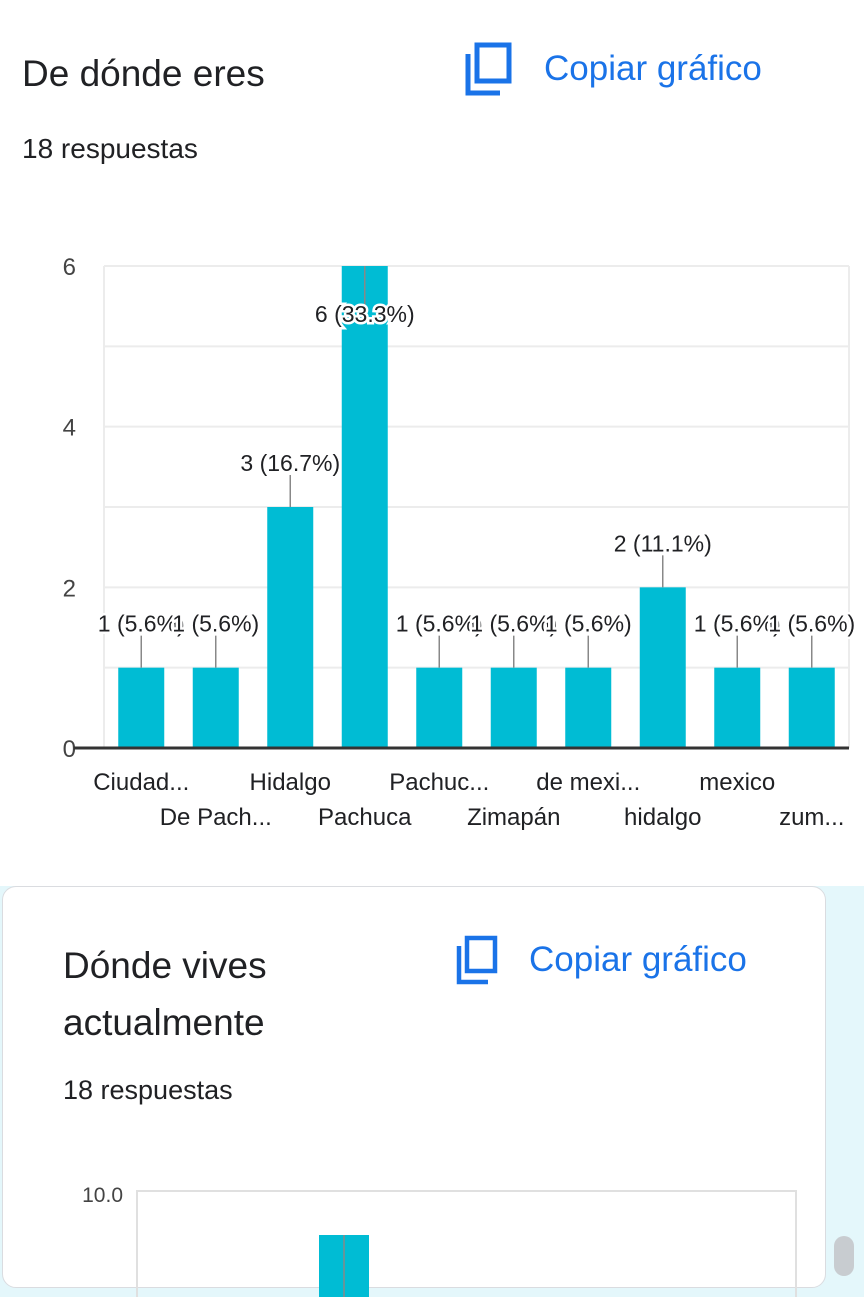 This screenshot has width=864, height=1297. Describe the element at coordinates (290, 782) in the screenshot. I see `x-tick-label: Hidalgo` at that location.